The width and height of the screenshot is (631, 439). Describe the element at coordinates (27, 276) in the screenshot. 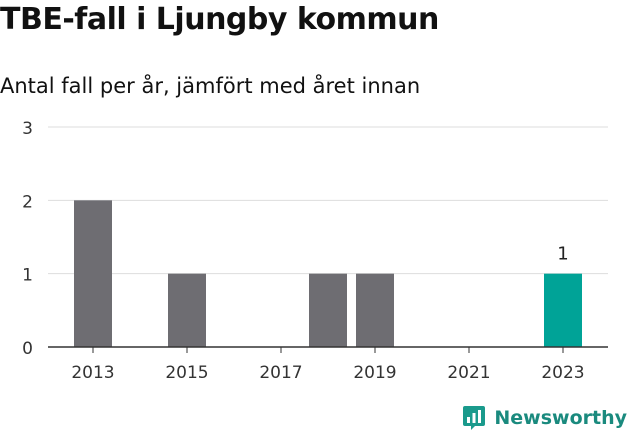

I see `y-tick-label: 1` at that location.